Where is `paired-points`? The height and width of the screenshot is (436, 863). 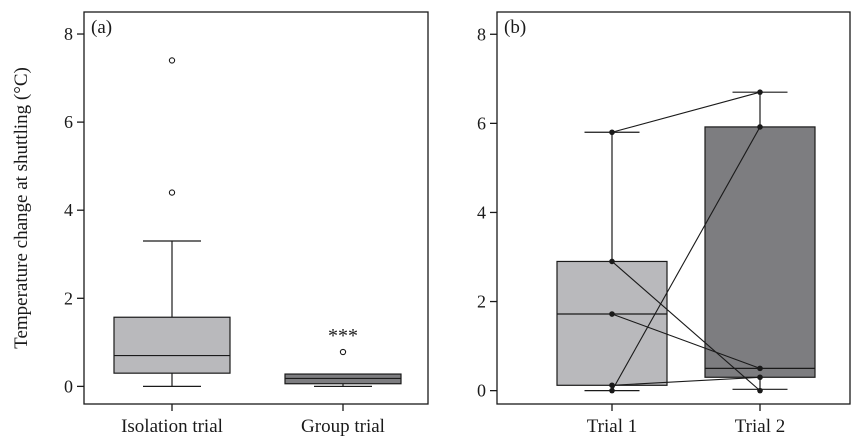
paired-points is located at coordinates (686, 241).